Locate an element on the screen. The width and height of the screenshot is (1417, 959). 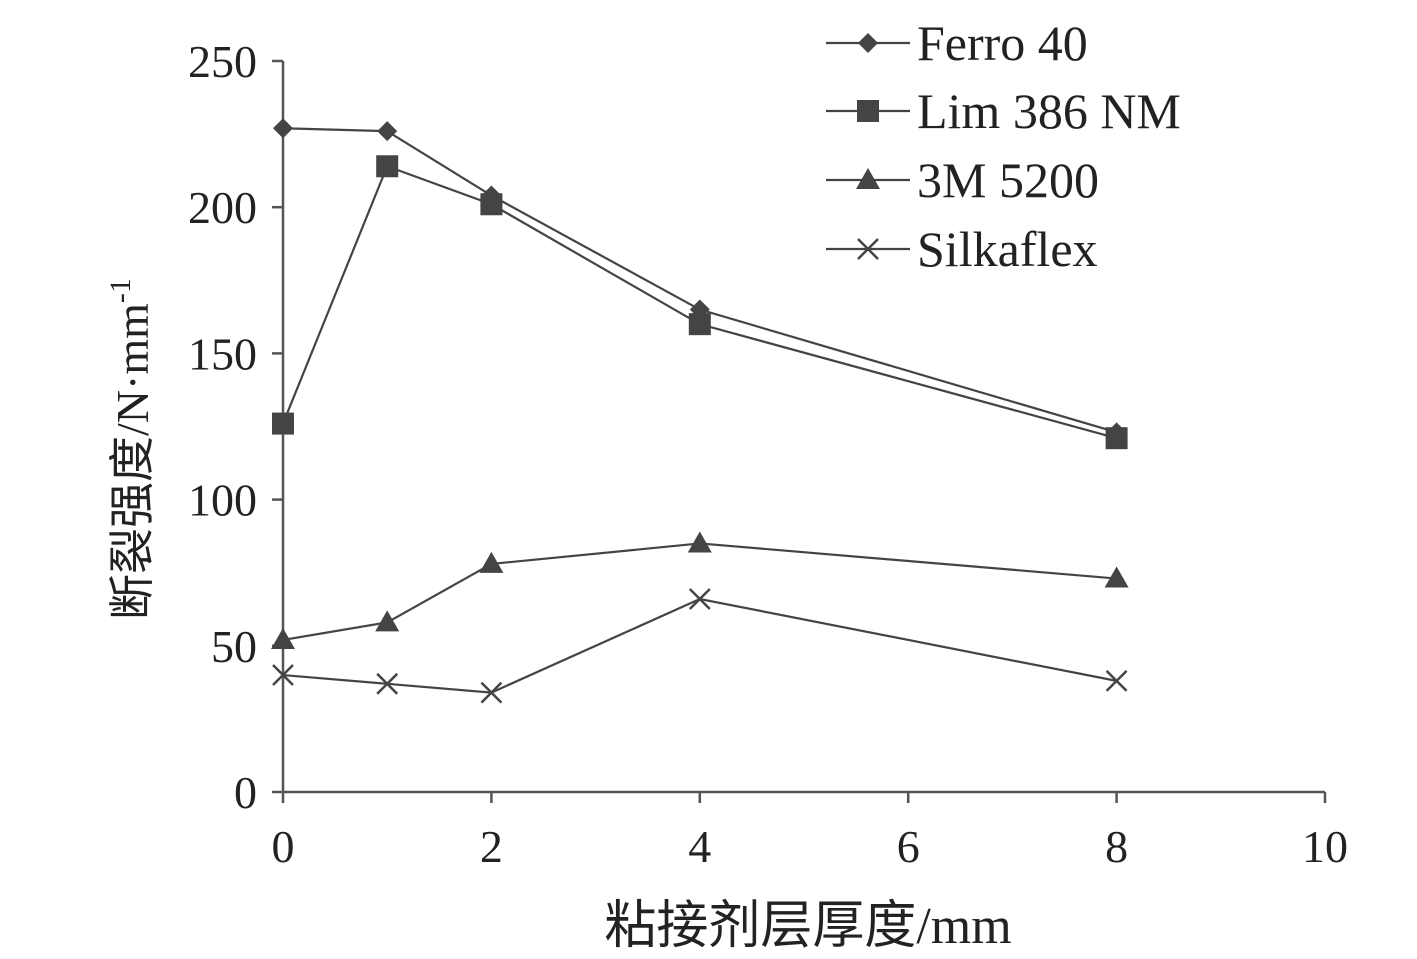
x-axis-title: 粘接剂层厚度/mm is located at coordinates (807, 926).